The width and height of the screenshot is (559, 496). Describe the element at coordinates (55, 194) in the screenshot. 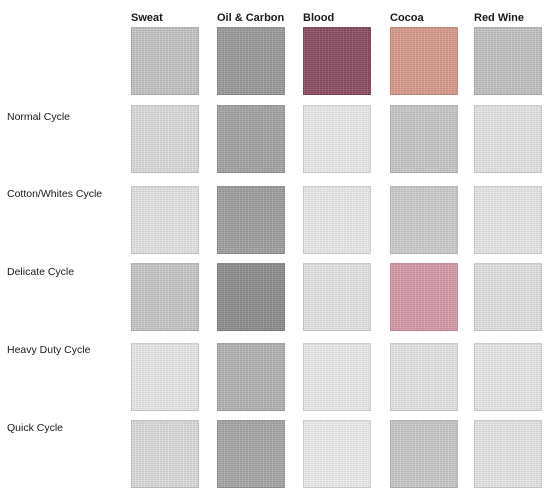

I see `row-label: Cotton/Whites Cycle` at that location.